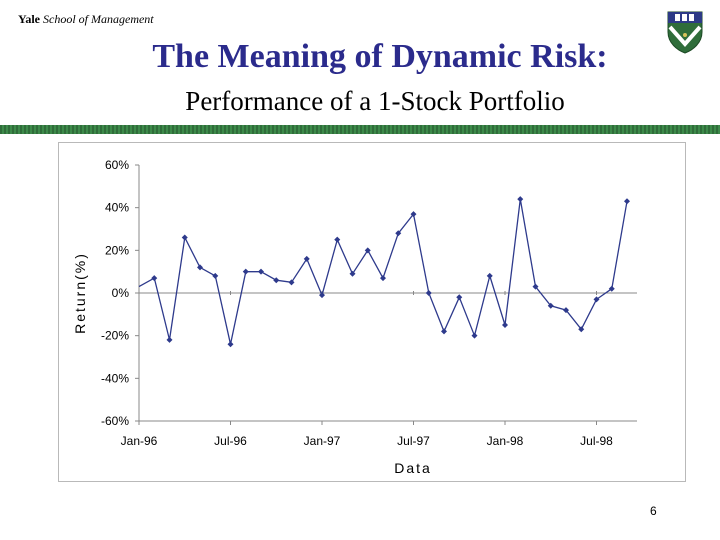  Describe the element at coordinates (80, 293) in the screenshot. I see `y-axis-label: Return(%)` at that location.